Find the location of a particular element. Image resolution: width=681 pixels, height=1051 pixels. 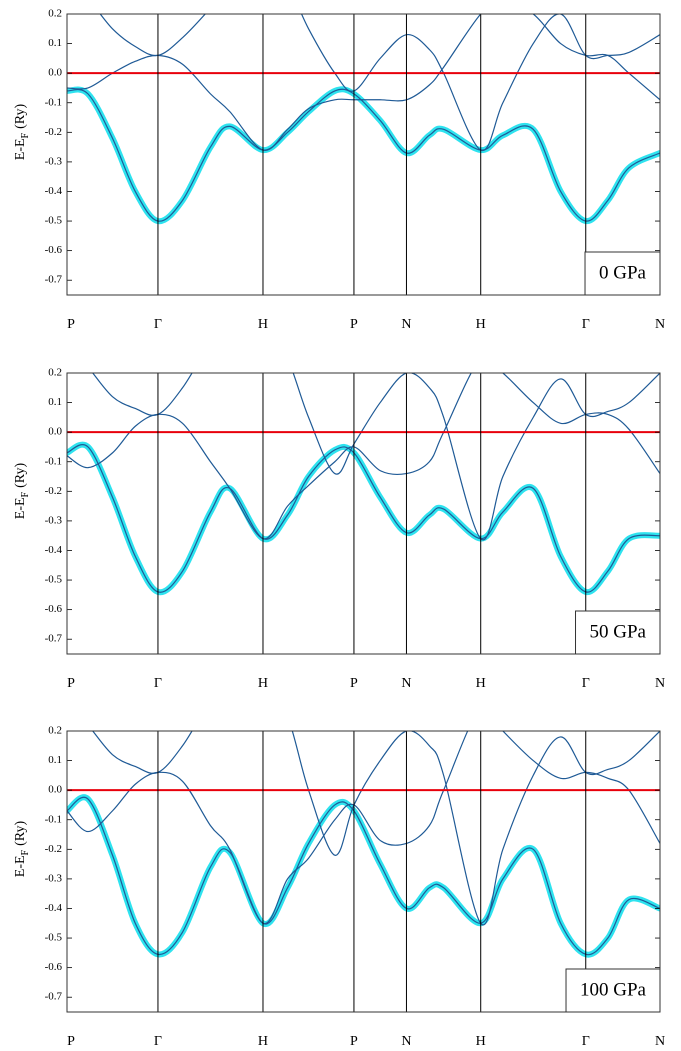

annotation: 0 GPa is located at coordinates (623, 272).